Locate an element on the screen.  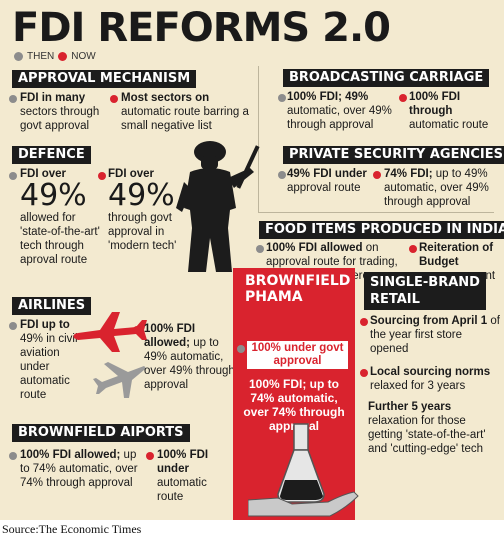
defence-header: DEFENCE is located at coordinates (51, 155).